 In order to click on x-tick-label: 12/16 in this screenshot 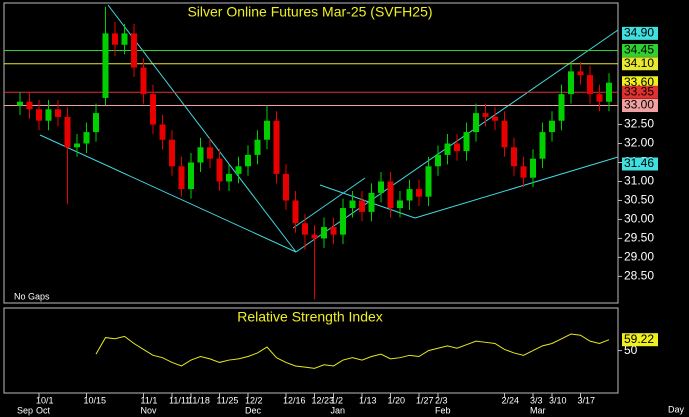, I will do `click(294, 400)`.